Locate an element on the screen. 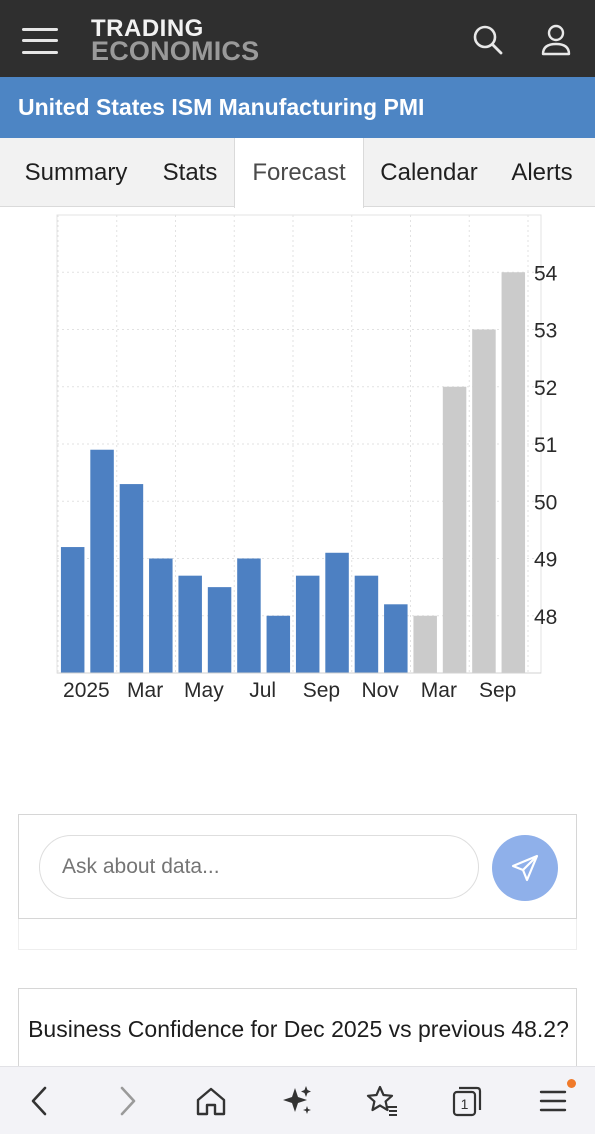  brand-line-2: ECONOMICS is located at coordinates (175, 51).